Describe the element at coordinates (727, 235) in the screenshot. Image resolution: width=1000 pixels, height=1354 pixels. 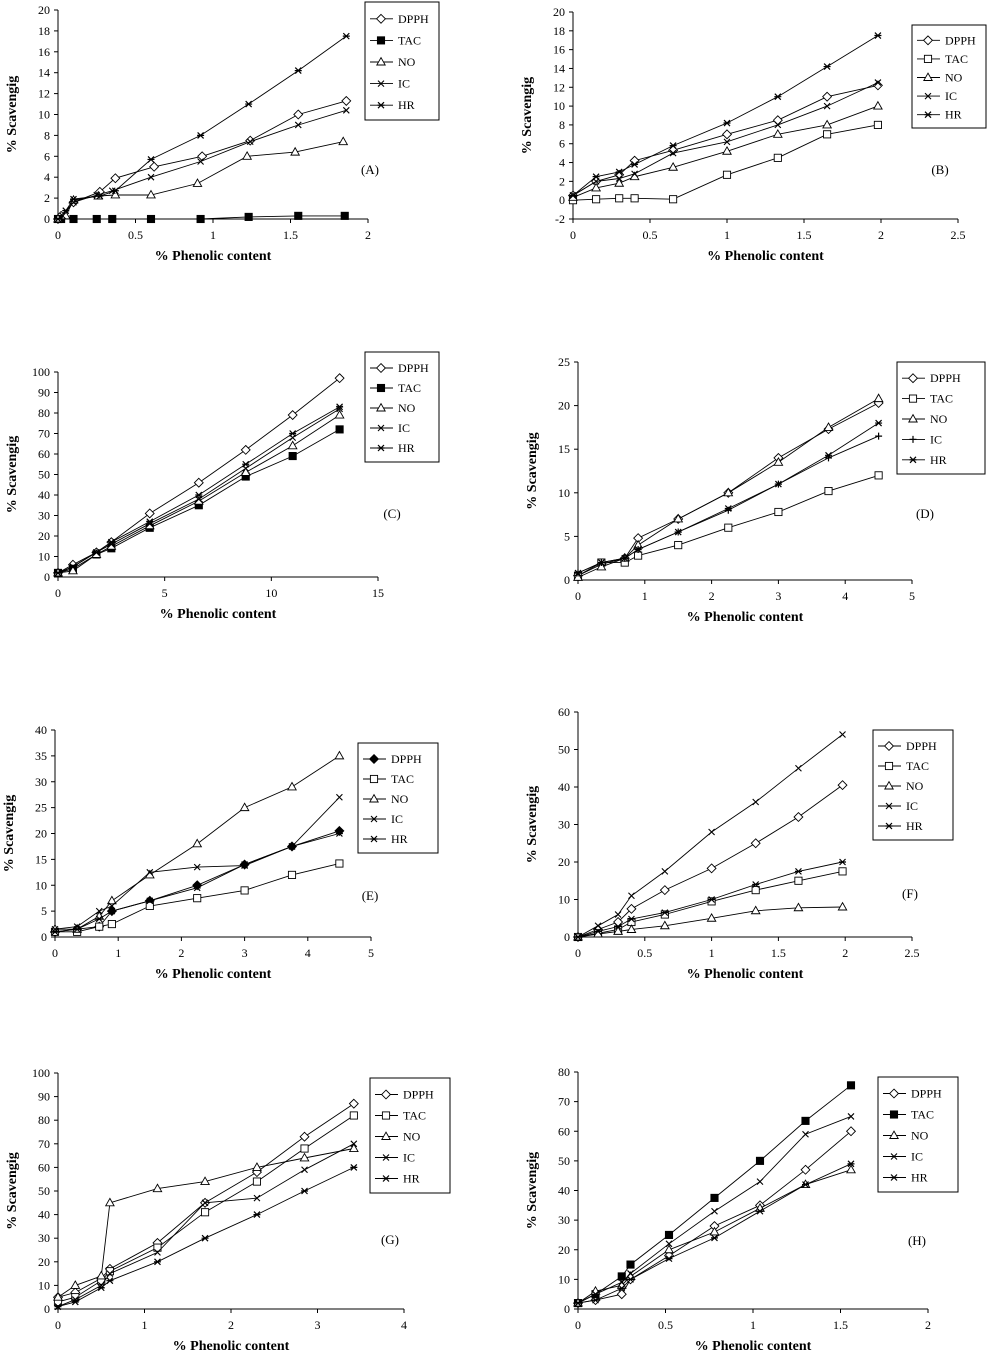
I see `x-tick-label: 1` at that location.